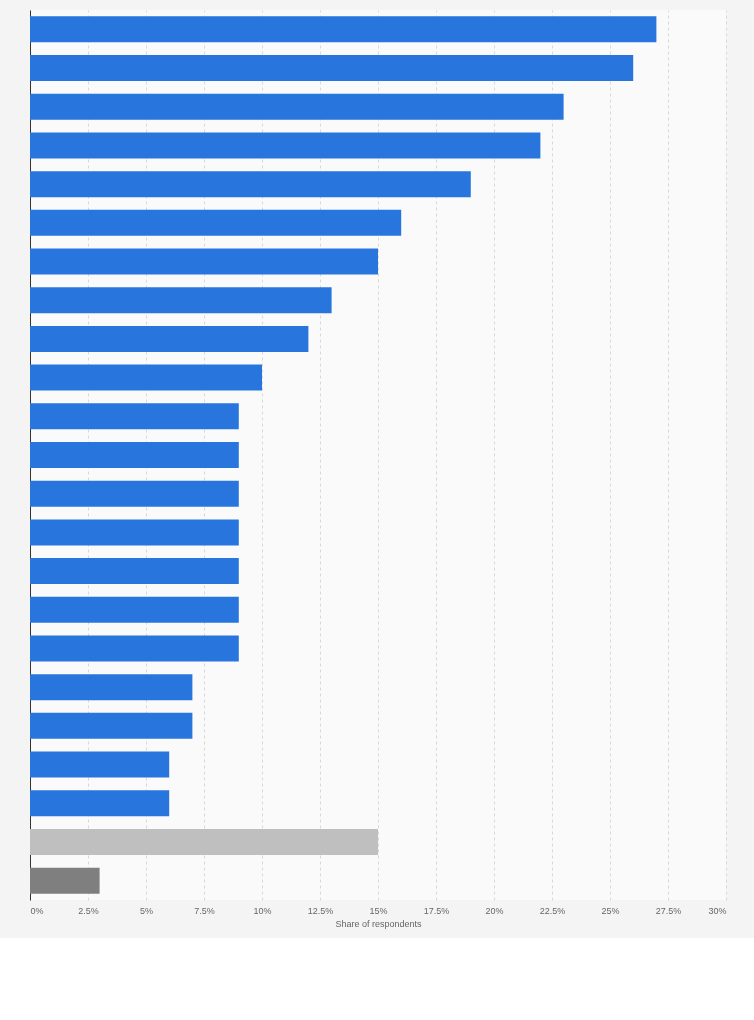 The height and width of the screenshot is (1020, 754). What do you see at coordinates (717, 910) in the screenshot?
I see `x-tick-label: 30%` at bounding box center [717, 910].